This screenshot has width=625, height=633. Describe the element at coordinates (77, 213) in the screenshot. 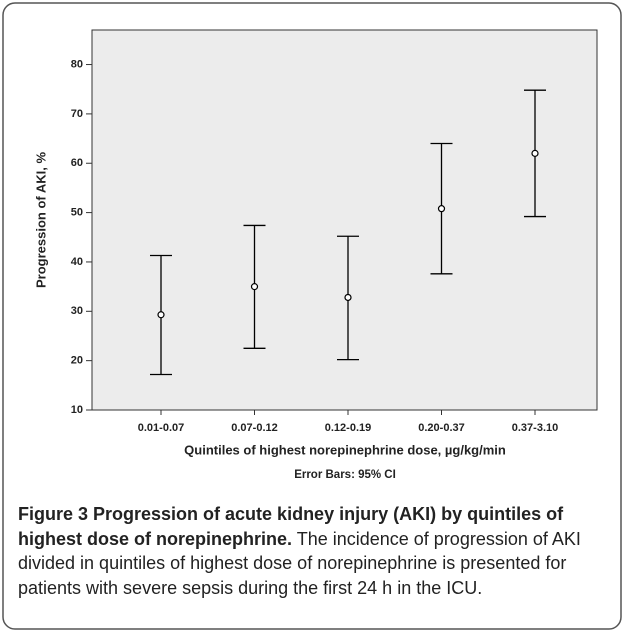

I see `y-tick-label: 50` at that location.